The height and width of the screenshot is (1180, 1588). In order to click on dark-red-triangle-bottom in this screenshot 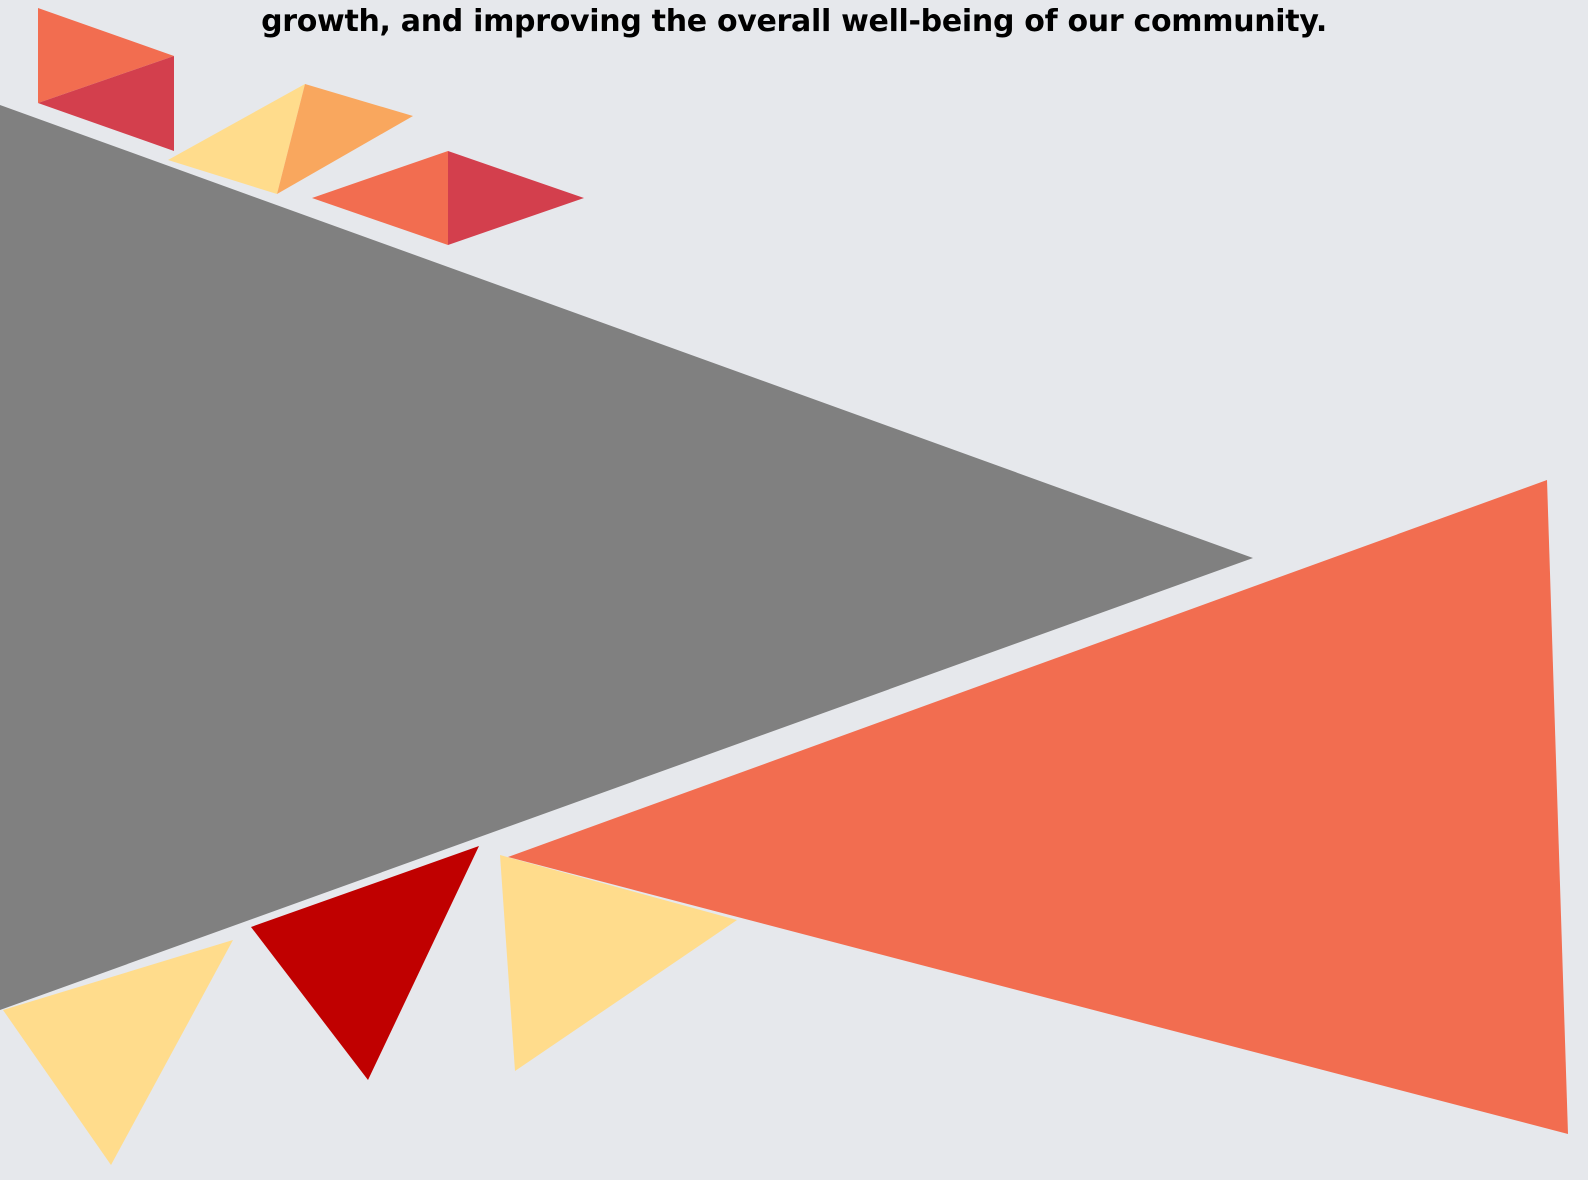, I will do `click(365, 963)`.